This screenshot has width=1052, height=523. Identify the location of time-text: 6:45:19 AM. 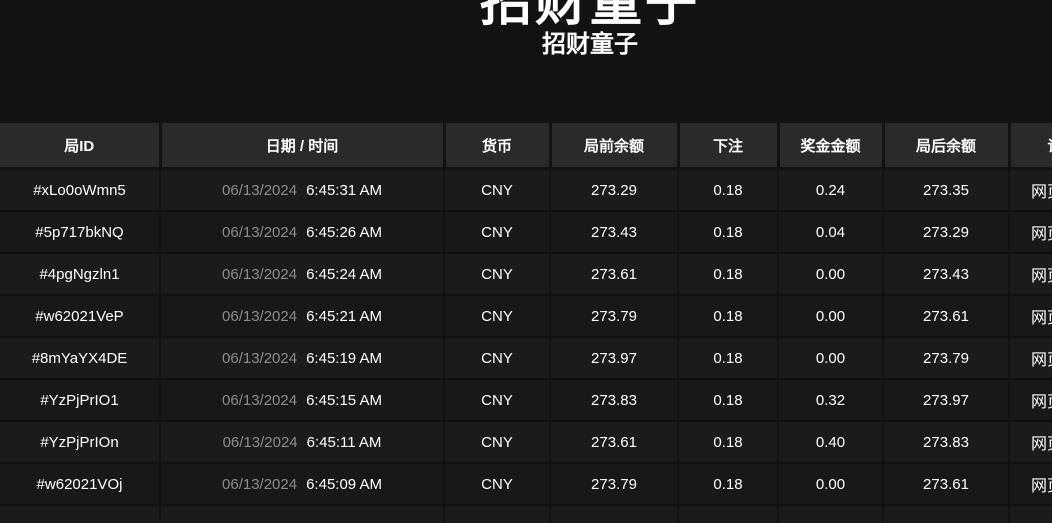
(344, 358).